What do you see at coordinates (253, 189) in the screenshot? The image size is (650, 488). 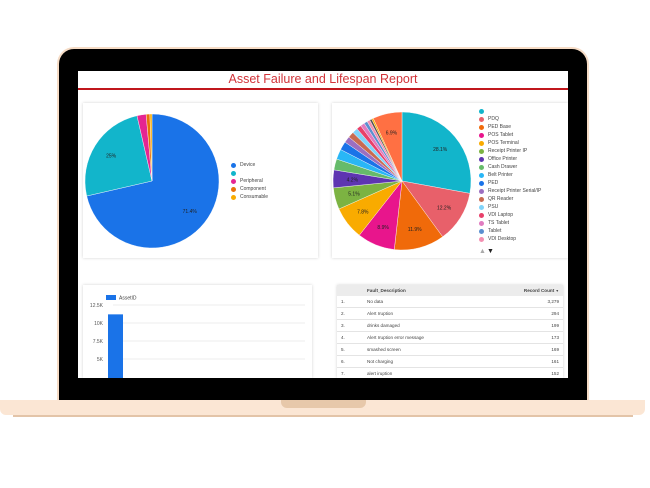 I see `legend-label: Component` at bounding box center [253, 189].